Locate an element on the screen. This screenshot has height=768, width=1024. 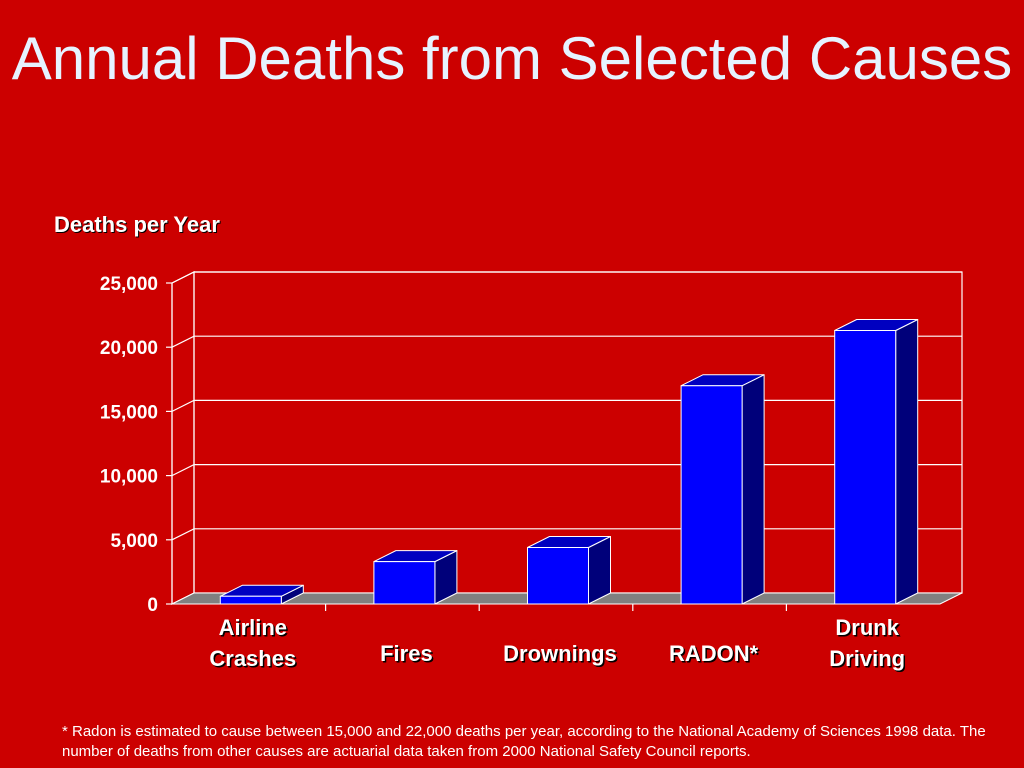
x-category-label-shadow: Airline is located at coordinates (254, 629).